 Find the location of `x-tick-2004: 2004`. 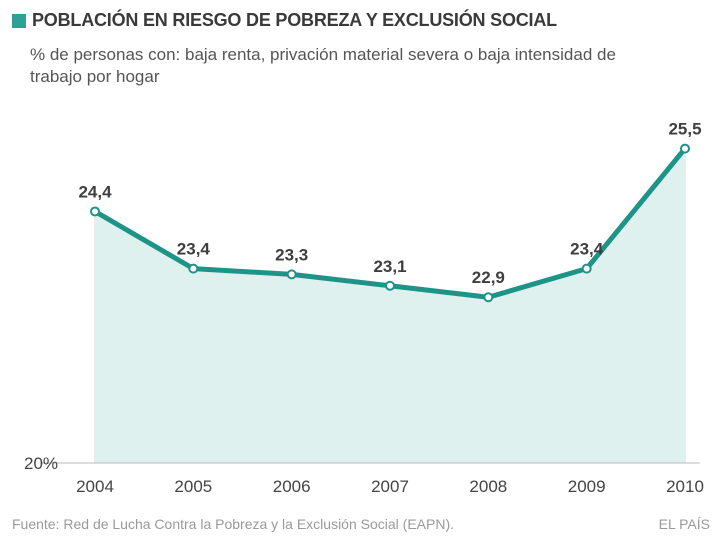

x-tick-2004: 2004 is located at coordinates (95, 486).